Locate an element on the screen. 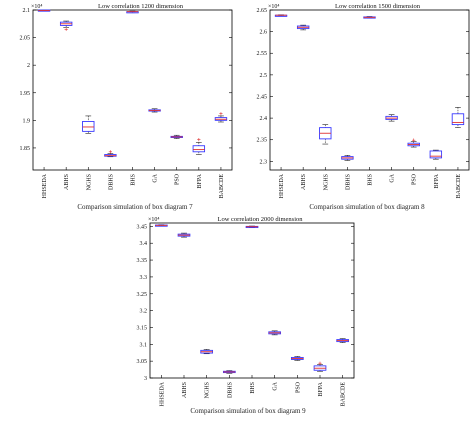  y-tick-label: 2.5 is located at coordinates (264, 76).